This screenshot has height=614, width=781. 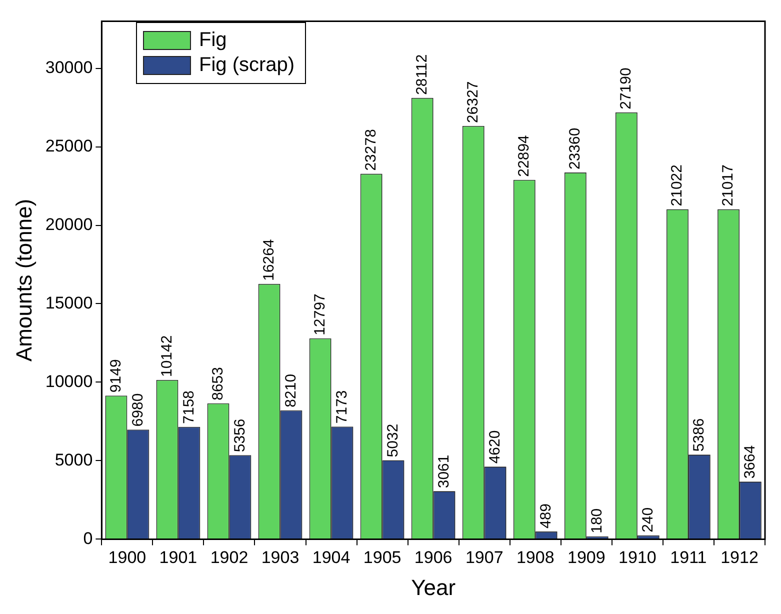 What do you see at coordinates (247, 65) in the screenshot?
I see `legend-label: Fig (scrap)` at bounding box center [247, 65].